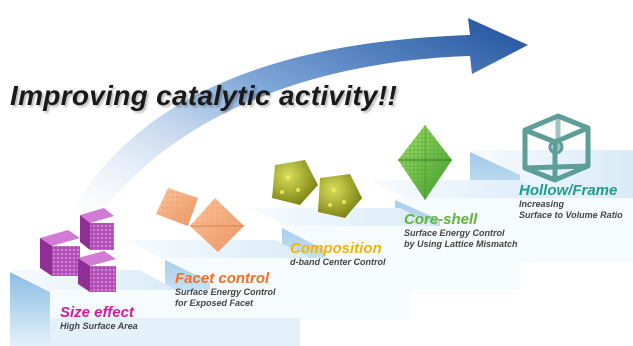 The width and height of the screenshot is (633, 346). Describe the element at coordinates (99, 326) in the screenshot. I see `step-description: High Surface Area` at that location.